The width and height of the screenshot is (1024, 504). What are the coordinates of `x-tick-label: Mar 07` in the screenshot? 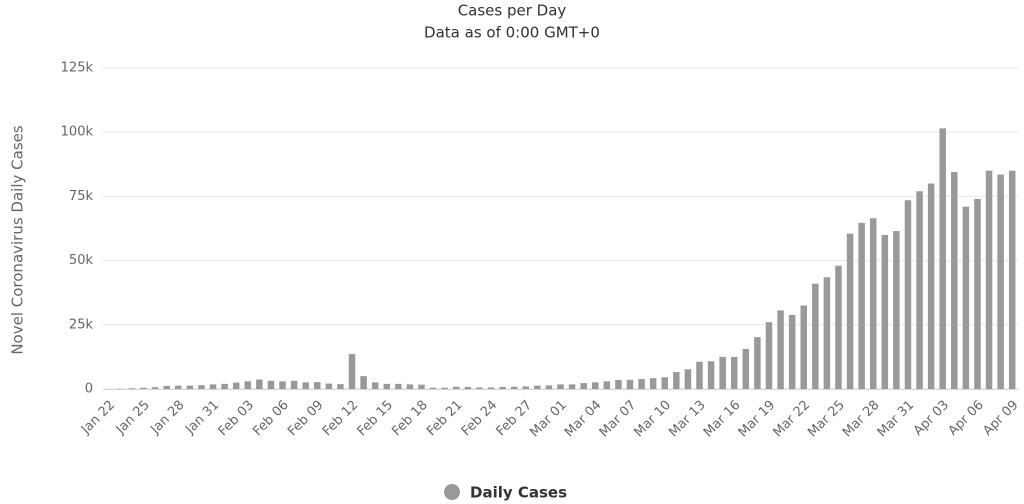 It's located at (618, 419).